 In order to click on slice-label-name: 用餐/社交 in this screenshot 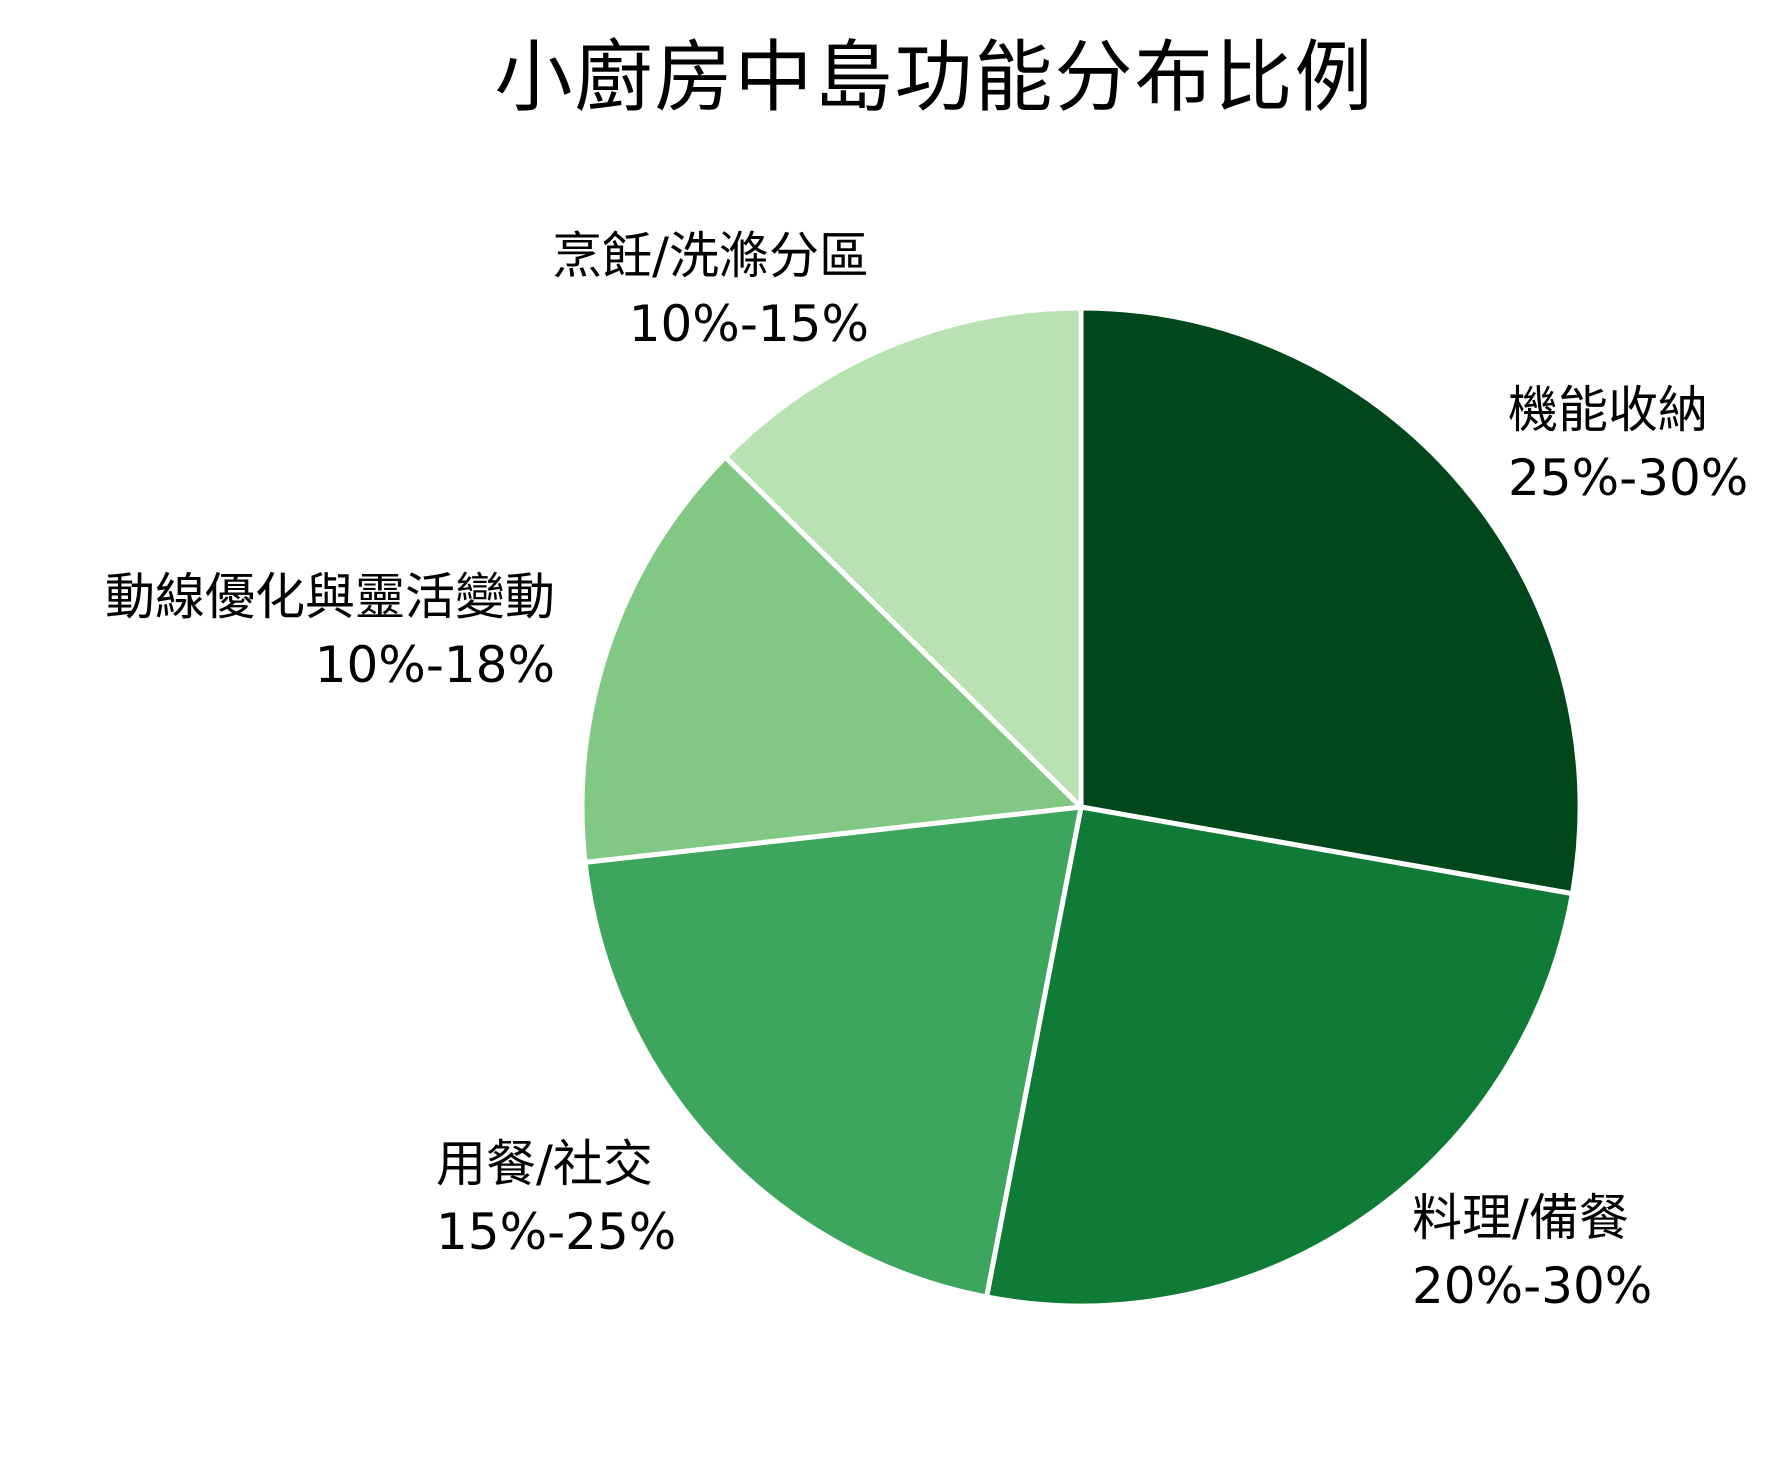, I will do `click(544, 1164)`.